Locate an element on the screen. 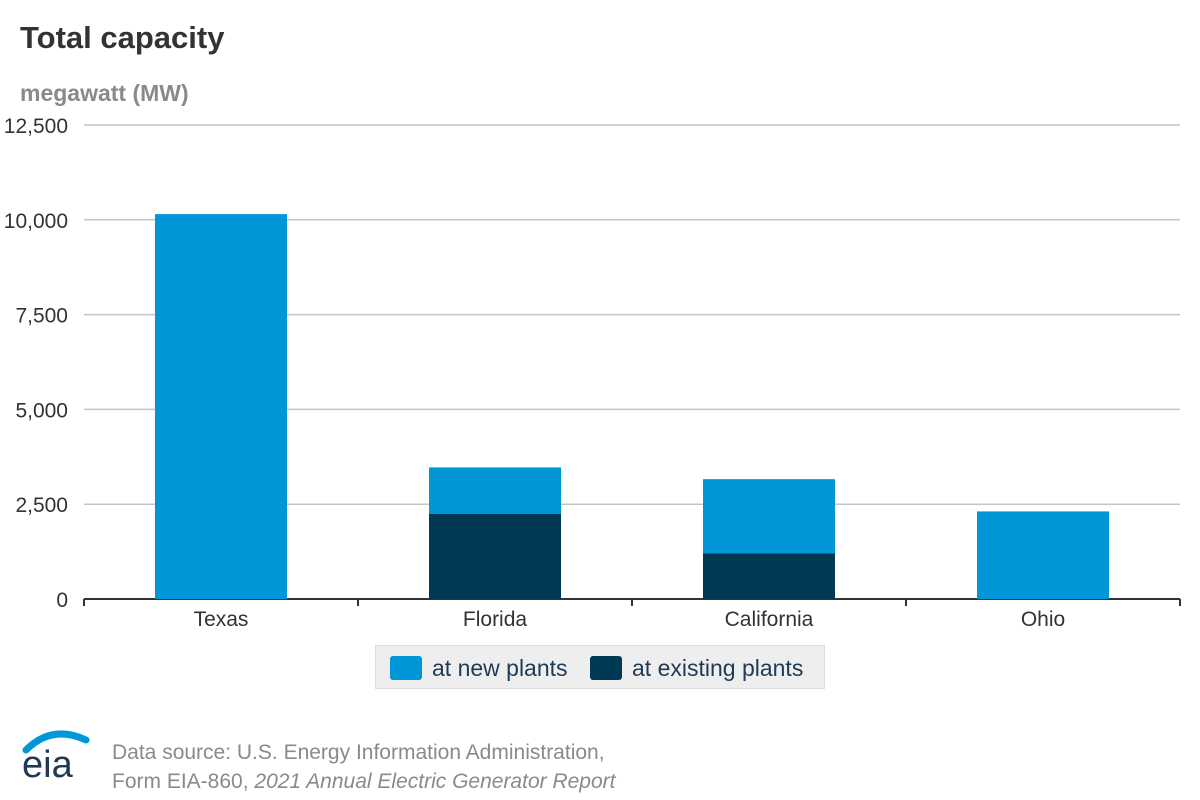 The width and height of the screenshot is (1200, 800). eia-logo: eia is located at coordinates (56, 756).